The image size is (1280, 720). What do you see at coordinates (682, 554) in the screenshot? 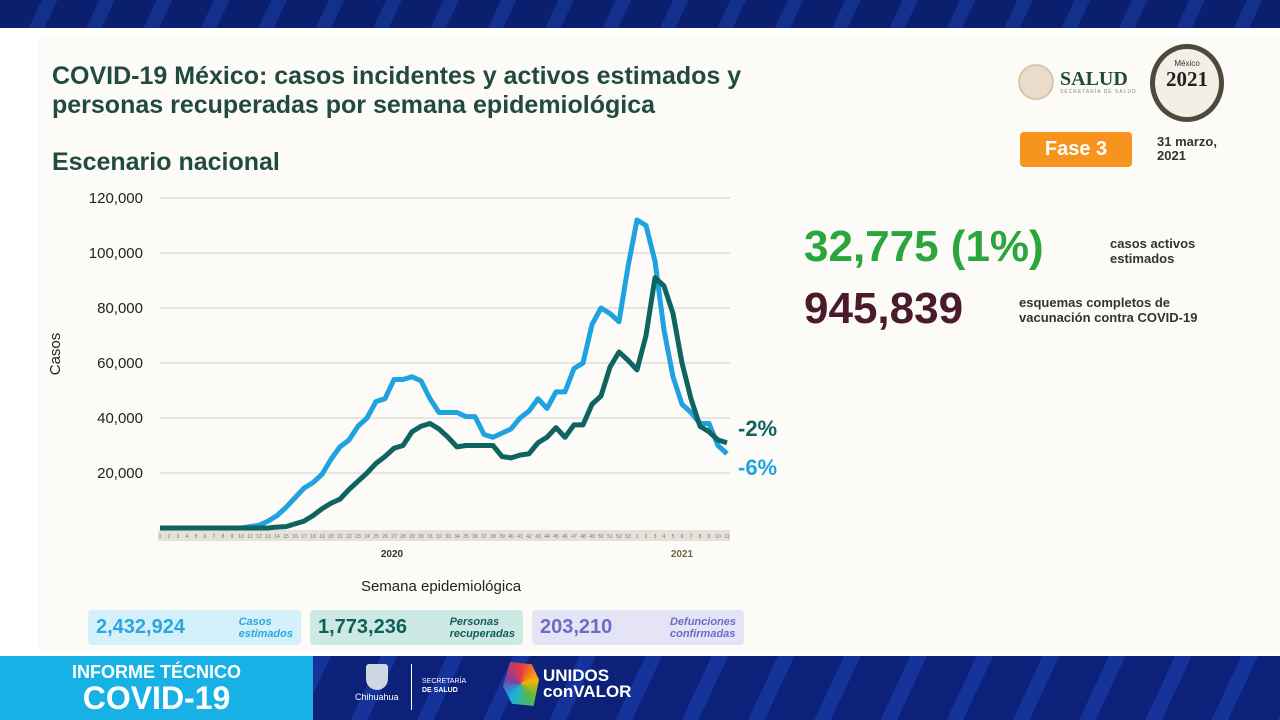
I see `year-label-2021: 2021` at bounding box center [682, 554].